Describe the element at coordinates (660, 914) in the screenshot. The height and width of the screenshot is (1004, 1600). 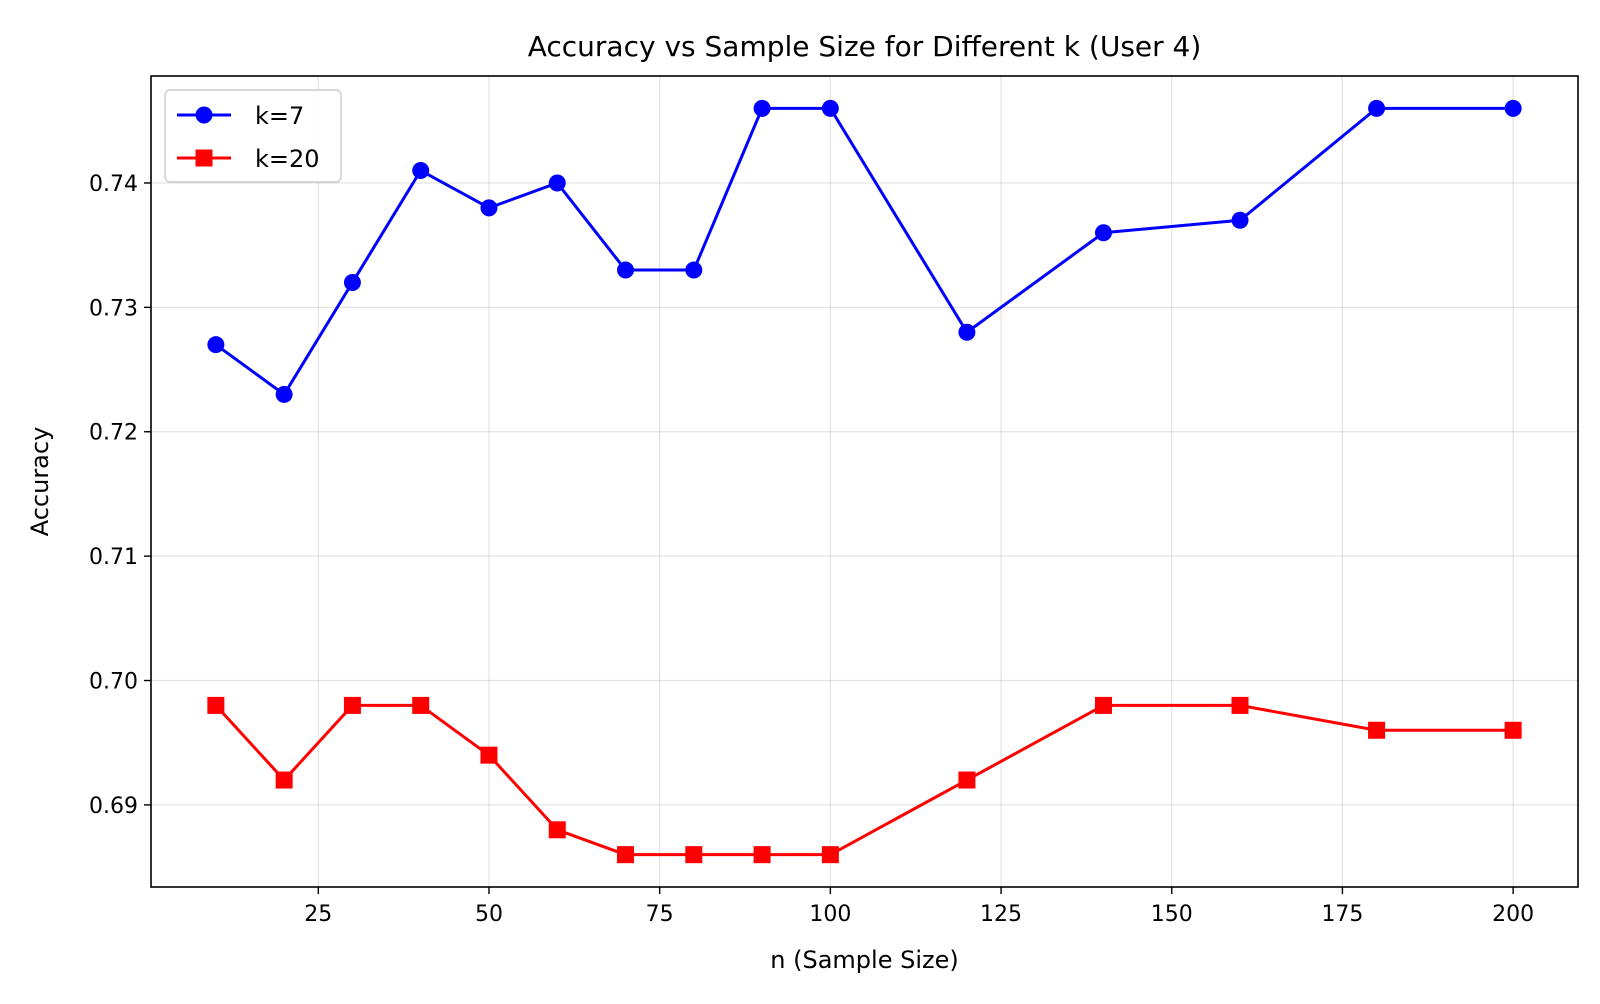
I see `x-tick-label: 75` at that location.